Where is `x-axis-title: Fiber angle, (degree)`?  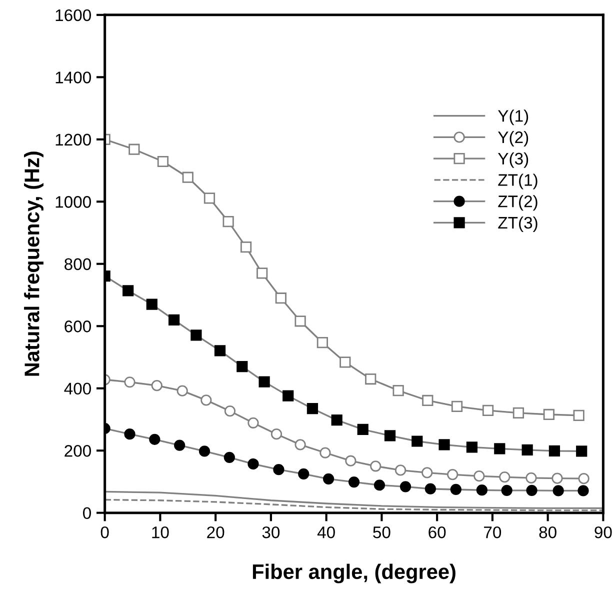
x-axis-title: Fiber angle, (degree) is located at coordinates (354, 574).